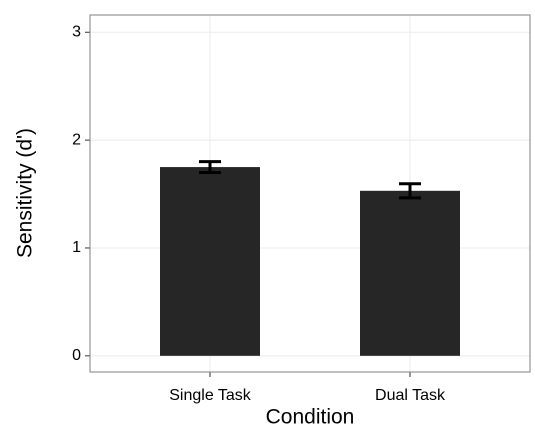  I want to click on y-tick-label: 3, so click(76, 31).